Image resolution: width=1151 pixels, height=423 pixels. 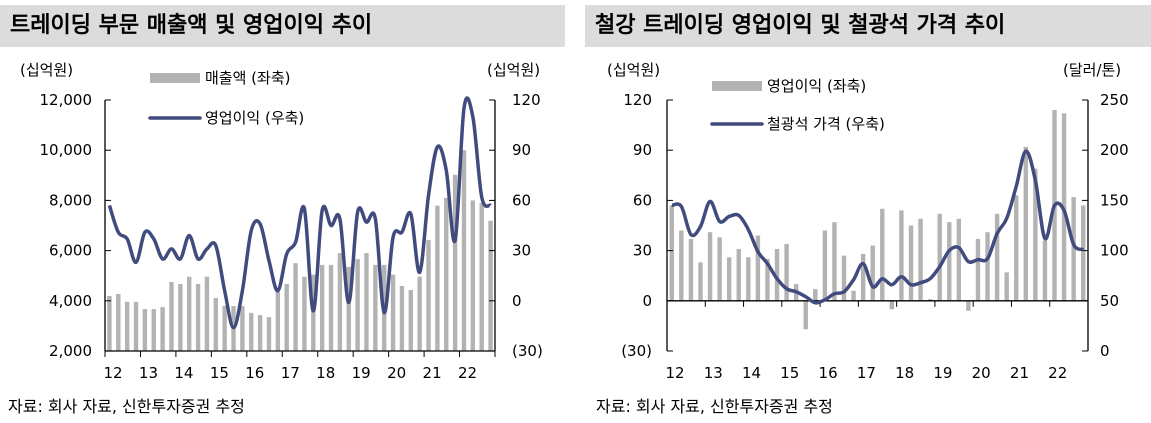 What do you see at coordinates (521, 251) in the screenshot?
I see `chart1-right-tick-label-2: 30` at bounding box center [521, 251].